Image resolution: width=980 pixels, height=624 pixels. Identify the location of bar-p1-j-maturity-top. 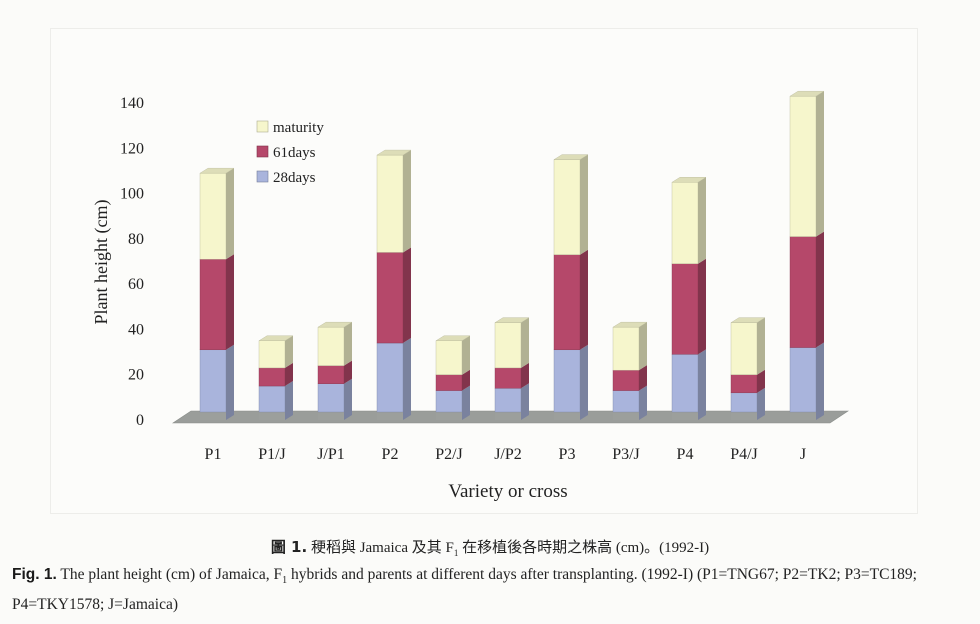
(276, 338).